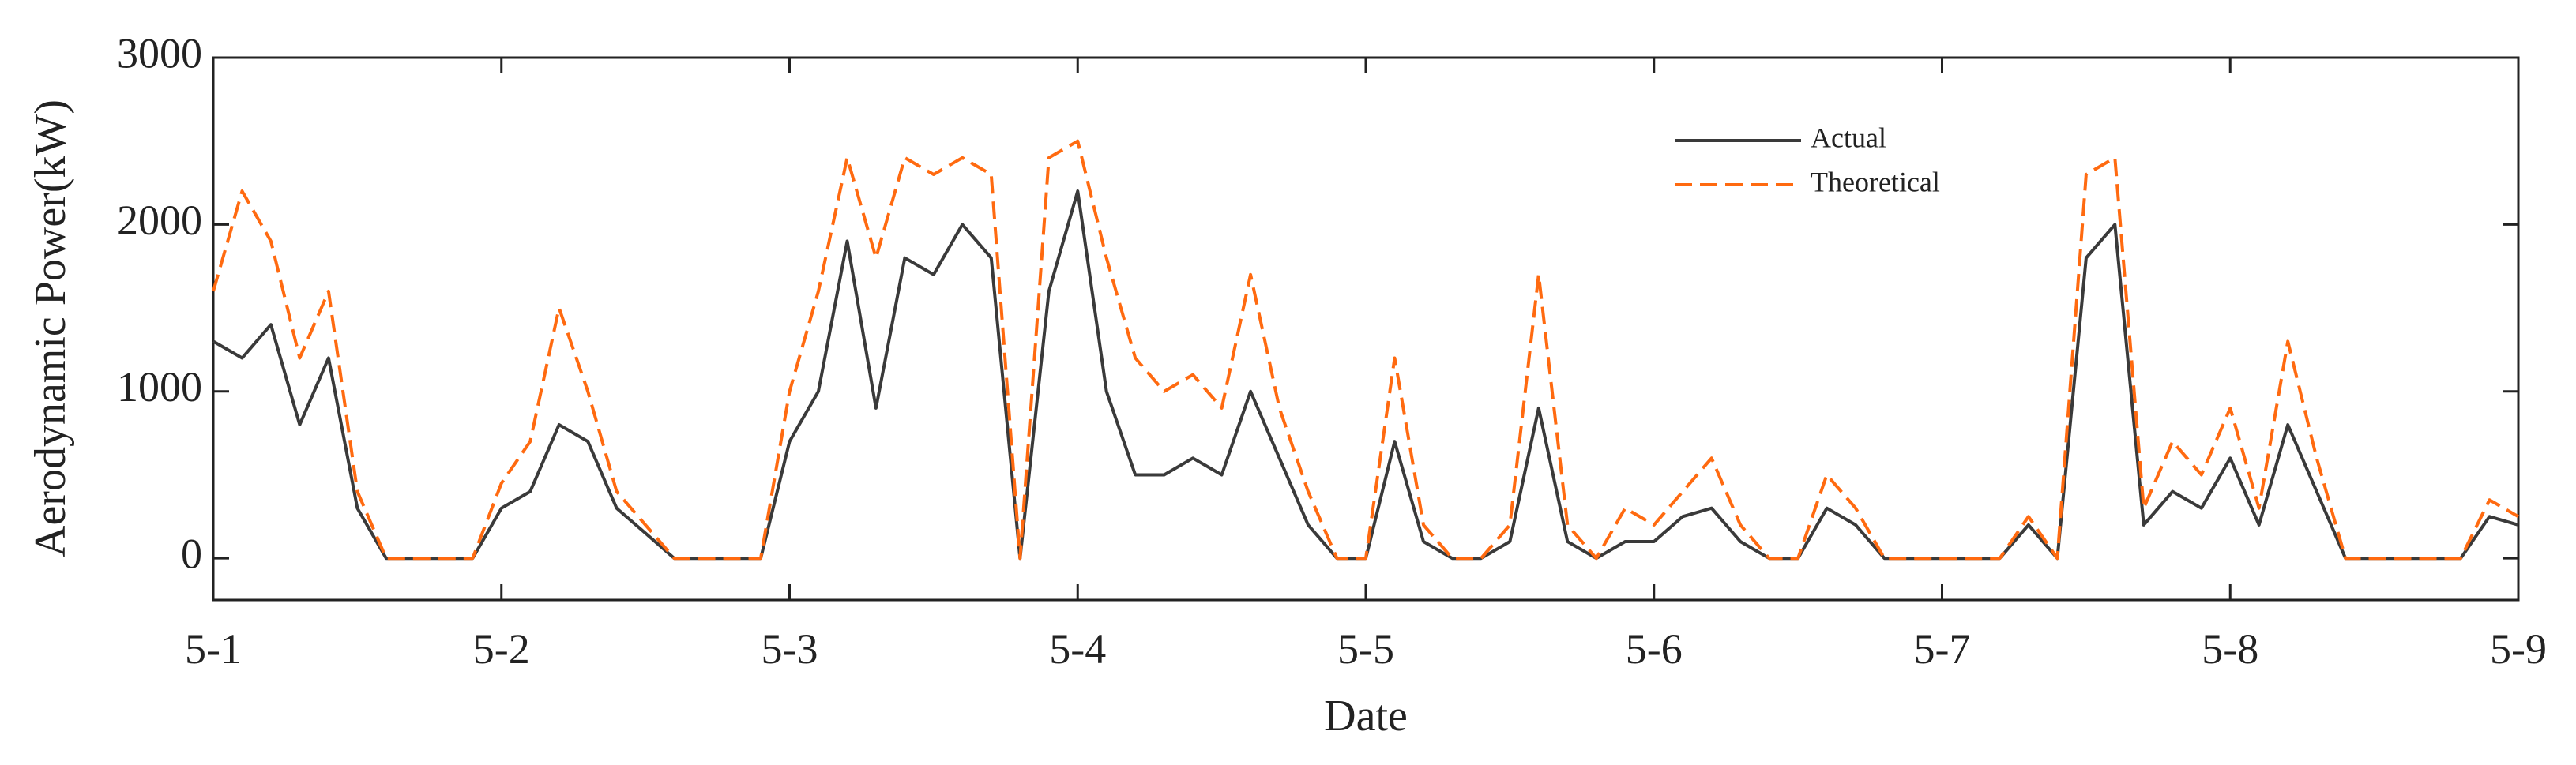 This screenshot has width=2576, height=765. What do you see at coordinates (192, 554) in the screenshot?
I see `y-tick-label: 0` at bounding box center [192, 554].